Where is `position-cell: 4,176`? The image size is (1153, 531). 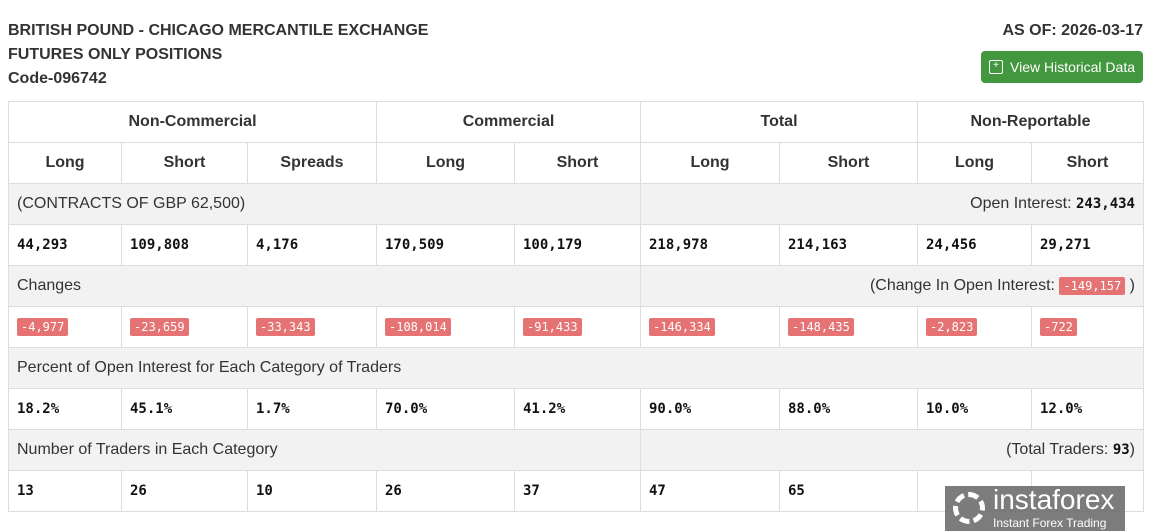 position-cell: 4,176 is located at coordinates (312, 245).